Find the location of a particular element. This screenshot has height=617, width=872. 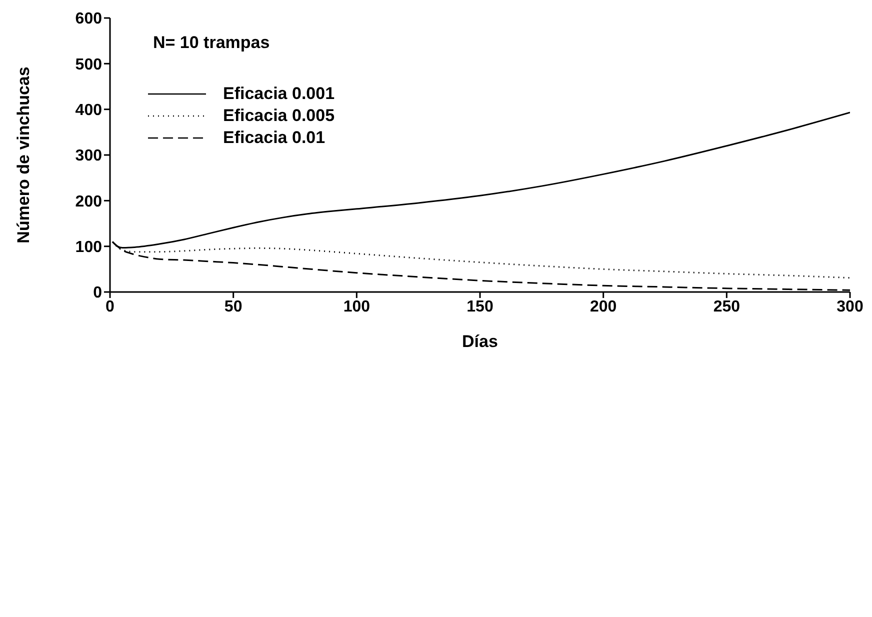

y-tick-label: 600 is located at coordinates (88, 19).